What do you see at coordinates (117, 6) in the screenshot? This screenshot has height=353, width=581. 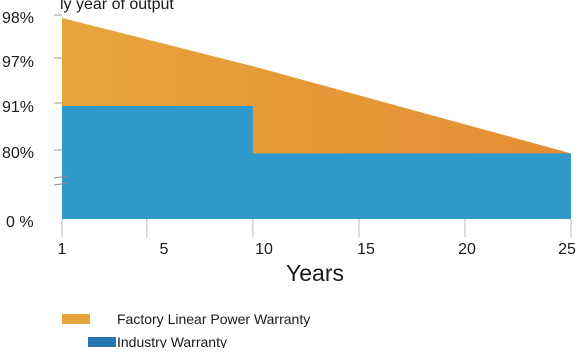 I see `clipped-header-text: ly year of output` at bounding box center [117, 6].